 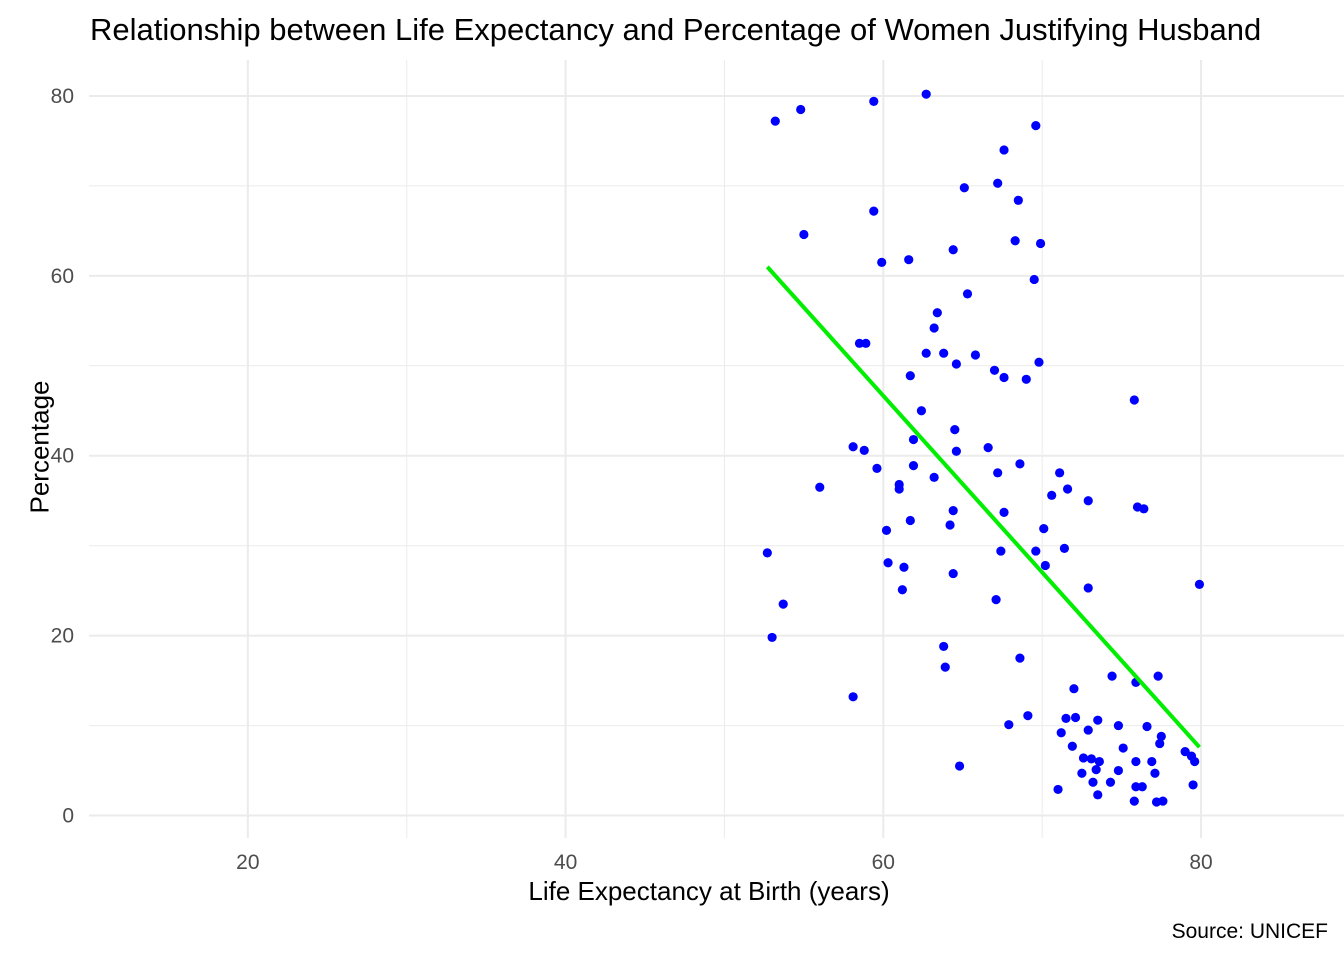 What do you see at coordinates (62, 276) in the screenshot?
I see `y-tick-label: 60` at bounding box center [62, 276].